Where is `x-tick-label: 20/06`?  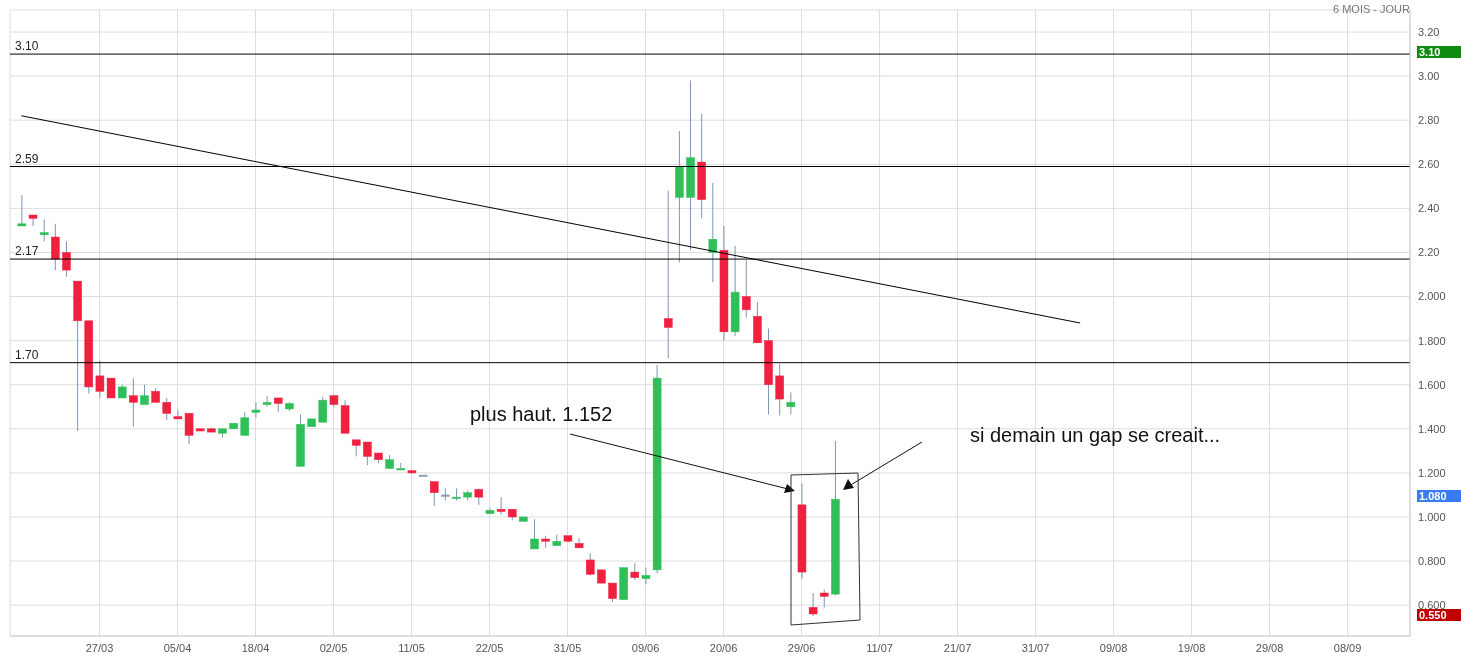 x-tick-label: 20/06 is located at coordinates (723, 647).